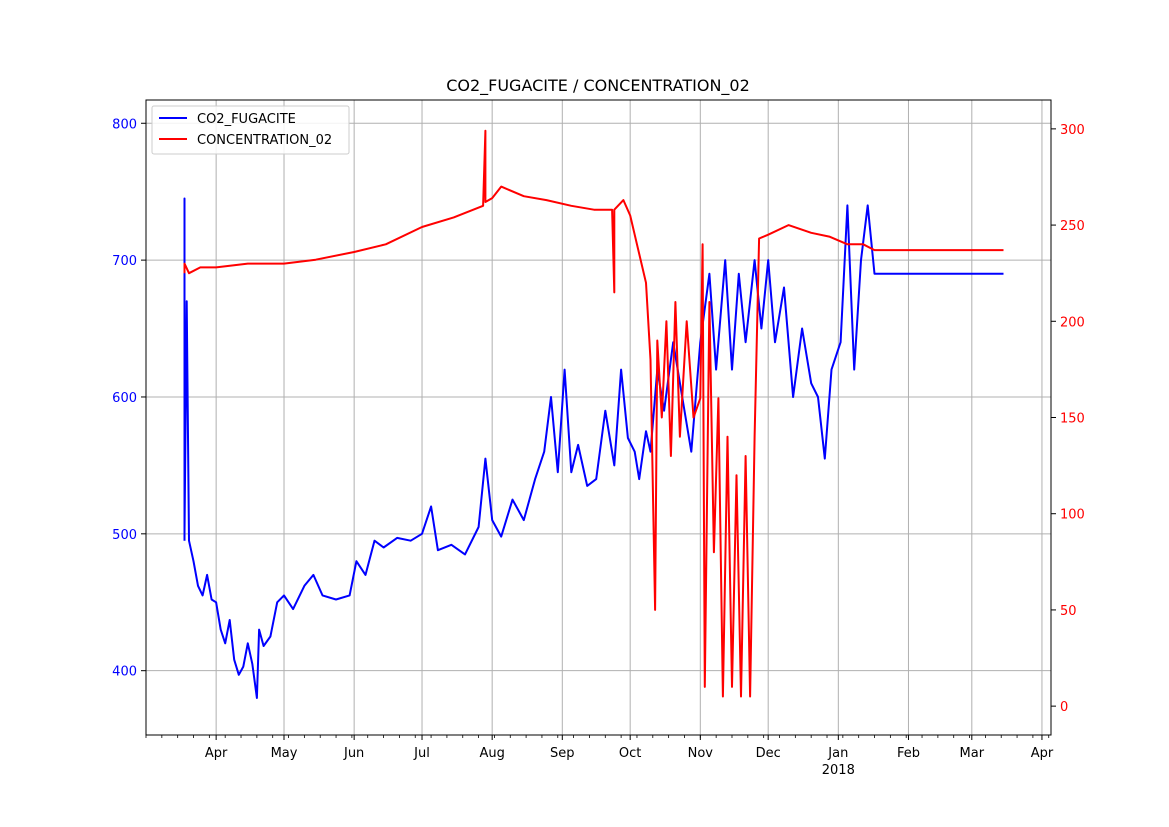 Image resolution: width=1169 pixels, height=827 pixels. What do you see at coordinates (264, 140) in the screenshot?
I see `legend-label-o2: CONCENTRATION_02` at bounding box center [264, 140].